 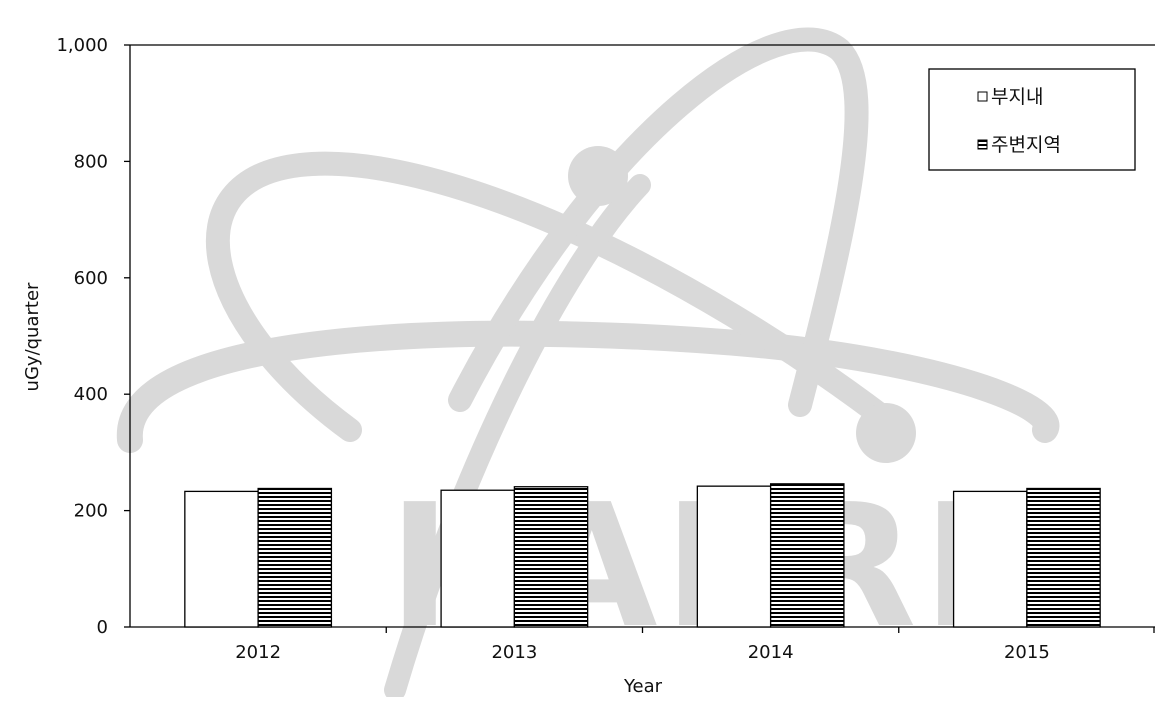 What do you see at coordinates (91, 161) in the screenshot?
I see `y-tick-label: 800` at bounding box center [91, 161].